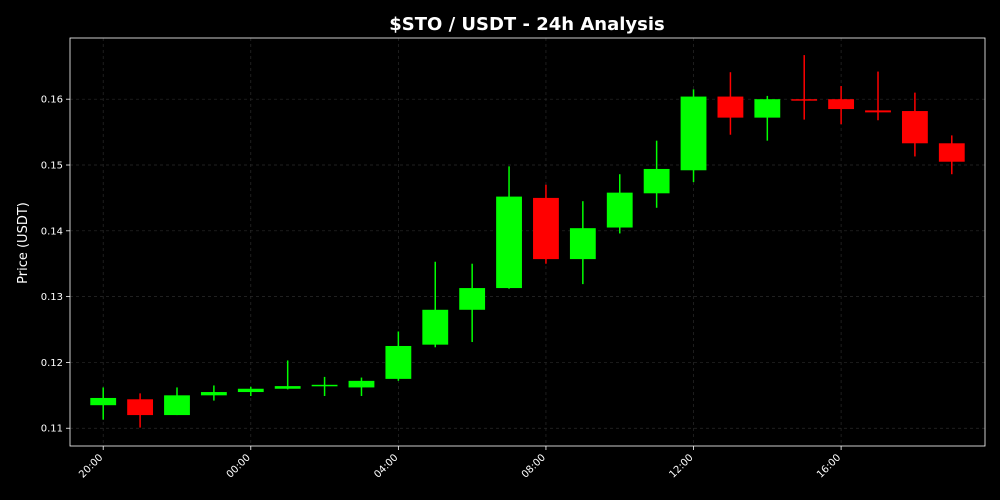 This screenshot has height=500, width=1000. What do you see at coordinates (52, 363) in the screenshot?
I see `y-tick-label: 0.12` at bounding box center [52, 363].